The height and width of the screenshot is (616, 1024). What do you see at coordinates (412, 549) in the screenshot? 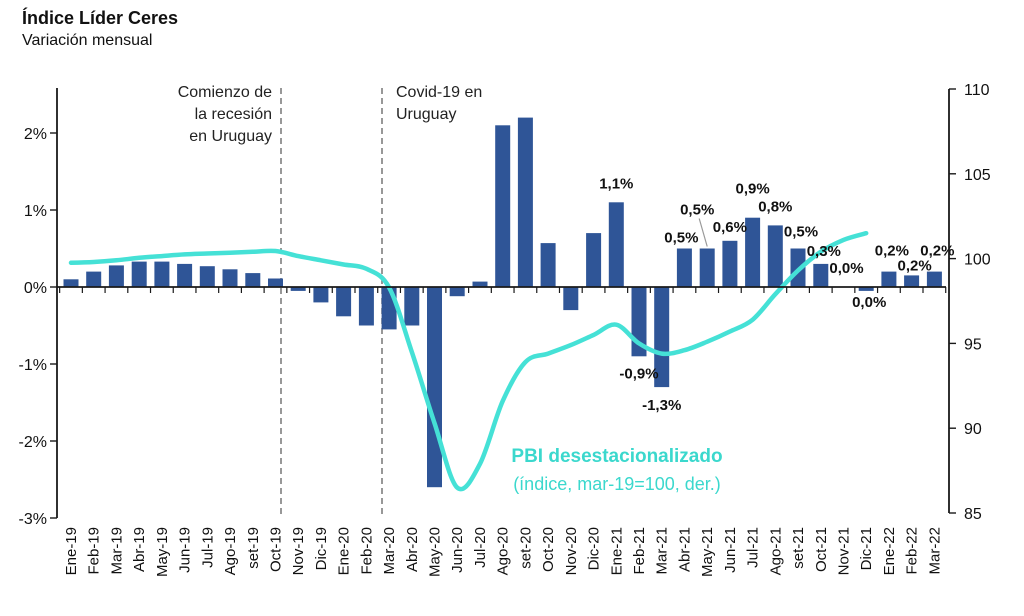
I see `month-label-Abr-20: Abr-20` at bounding box center [412, 549].